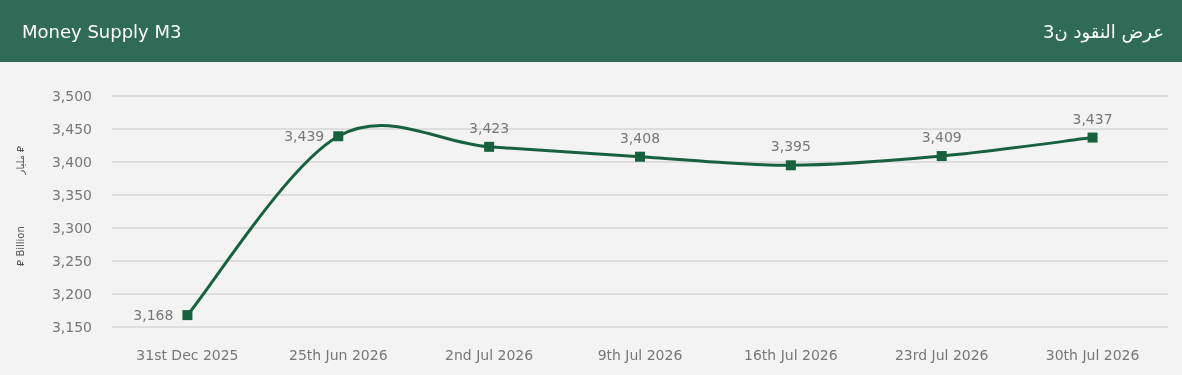 Image resolution: width=1182 pixels, height=375 pixels. I want to click on x-tick-label: 31st Dec 2025, so click(187, 355).